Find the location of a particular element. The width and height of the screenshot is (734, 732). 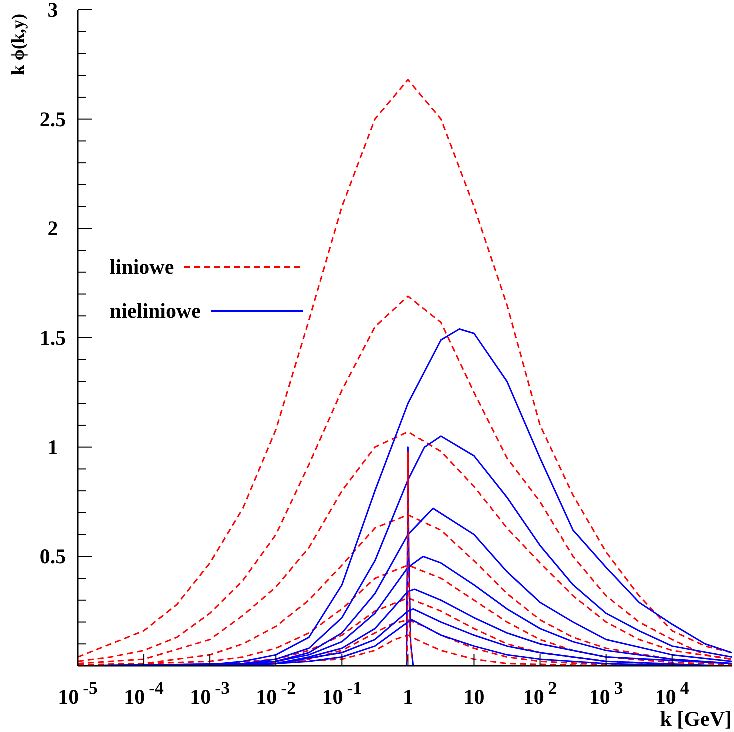

x-tick-label: 10$^{-5}$ is located at coordinates (78, 693).